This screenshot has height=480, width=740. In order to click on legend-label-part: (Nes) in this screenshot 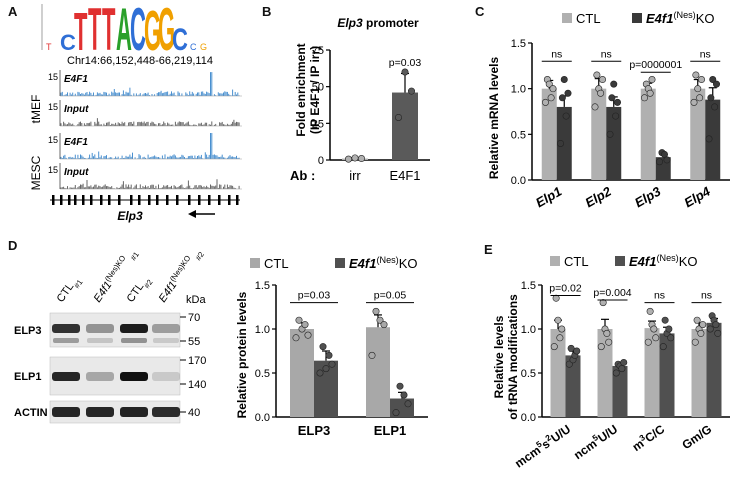, I will do `click(684, 15)`.